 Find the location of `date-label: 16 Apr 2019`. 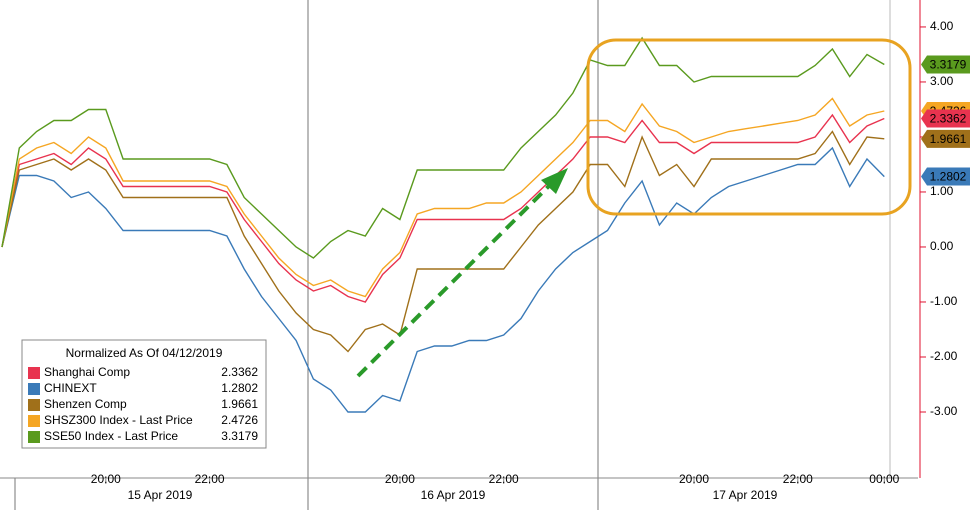

date-label: 16 Apr 2019 is located at coordinates (453, 495).